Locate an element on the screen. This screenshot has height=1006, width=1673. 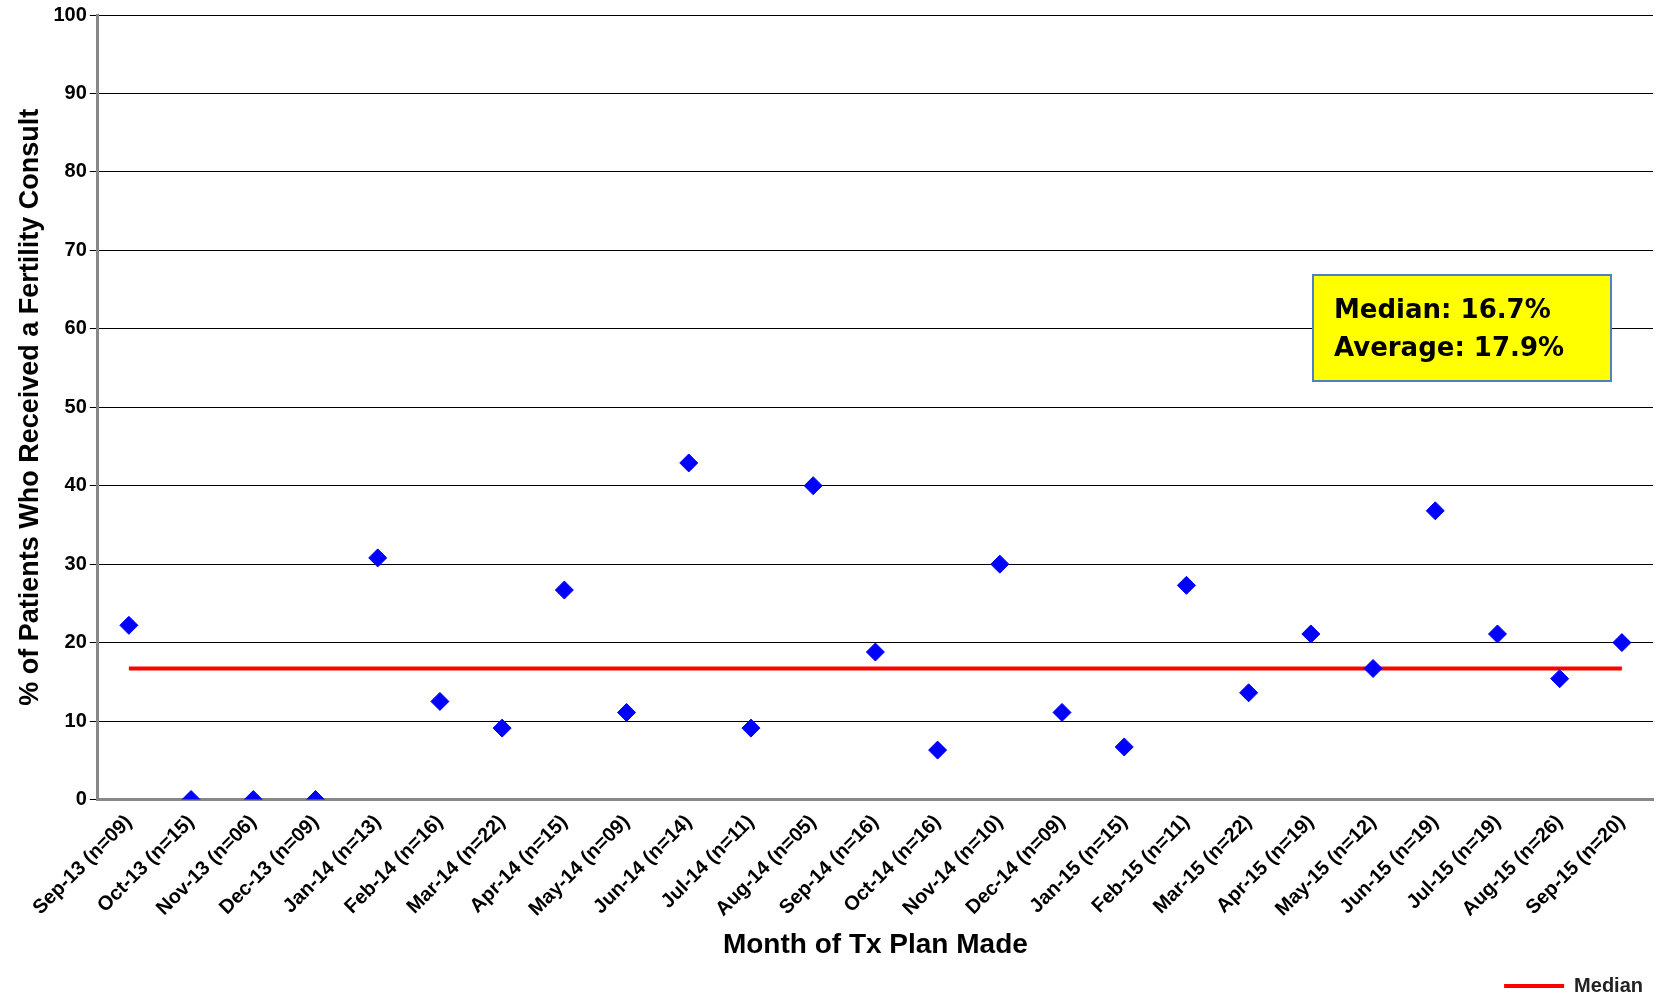
y-axis-title: % of Patients Who Received a Fertility Consult is located at coordinates (28, 407).